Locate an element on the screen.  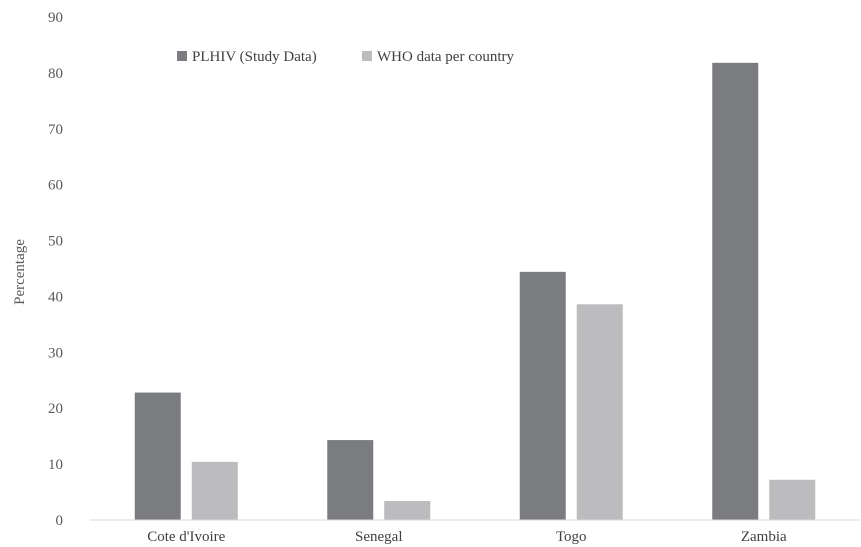
bar-who-togo is located at coordinates (599, 412).